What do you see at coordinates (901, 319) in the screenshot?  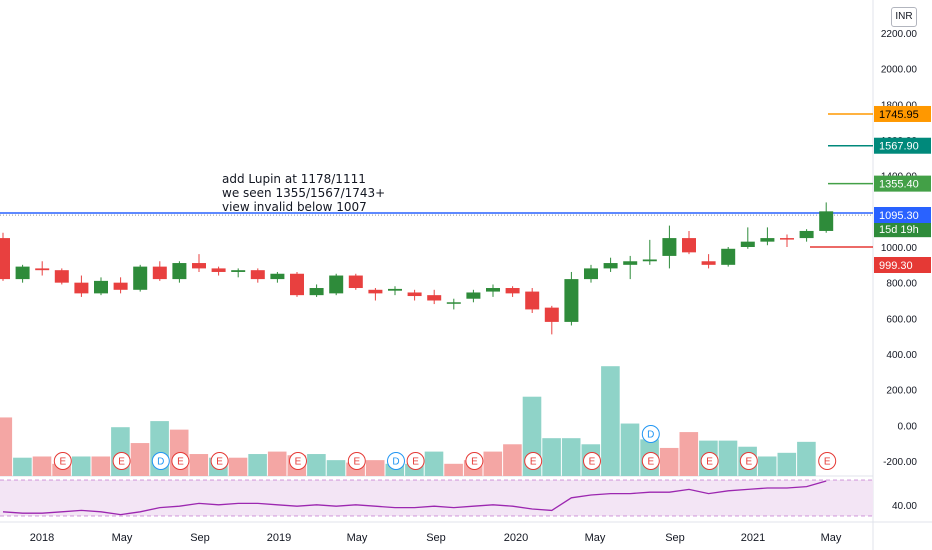 I see `price-tick-label: 600.00` at bounding box center [901, 319].